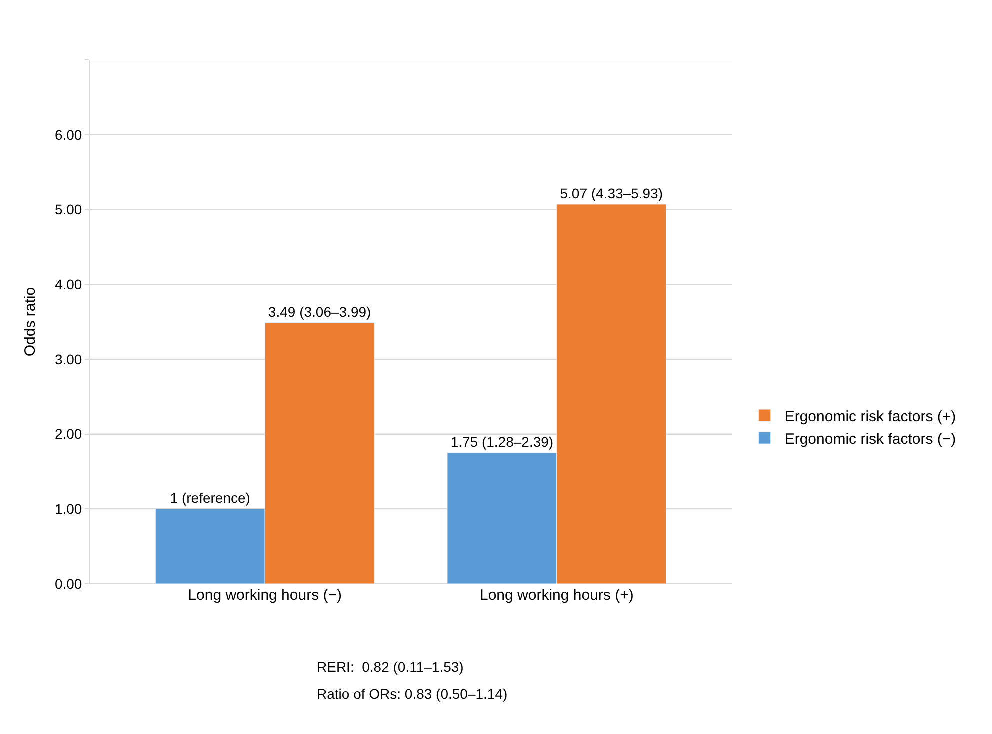 This screenshot has height=734, width=992. What do you see at coordinates (210, 498) in the screenshot?
I see `data-label: 1 (reference)` at bounding box center [210, 498].